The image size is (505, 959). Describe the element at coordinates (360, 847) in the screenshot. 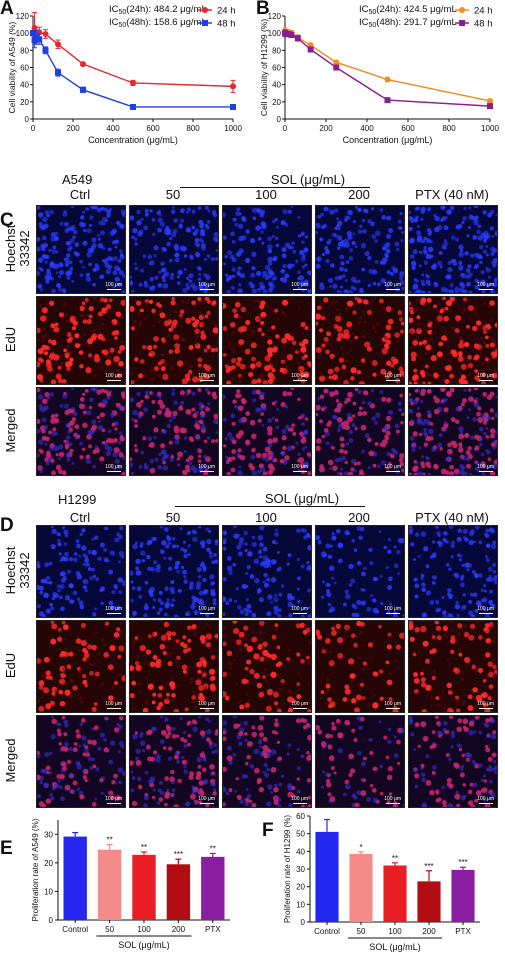

I see `significance-label: *` at that location.